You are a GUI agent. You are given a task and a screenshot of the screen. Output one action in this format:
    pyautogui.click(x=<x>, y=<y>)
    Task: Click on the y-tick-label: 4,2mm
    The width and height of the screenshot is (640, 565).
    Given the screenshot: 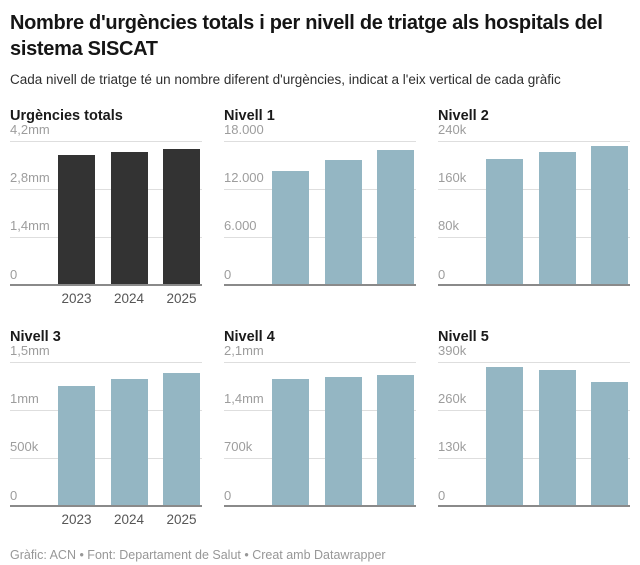 What is the action you would take?
    pyautogui.click(x=30, y=129)
    